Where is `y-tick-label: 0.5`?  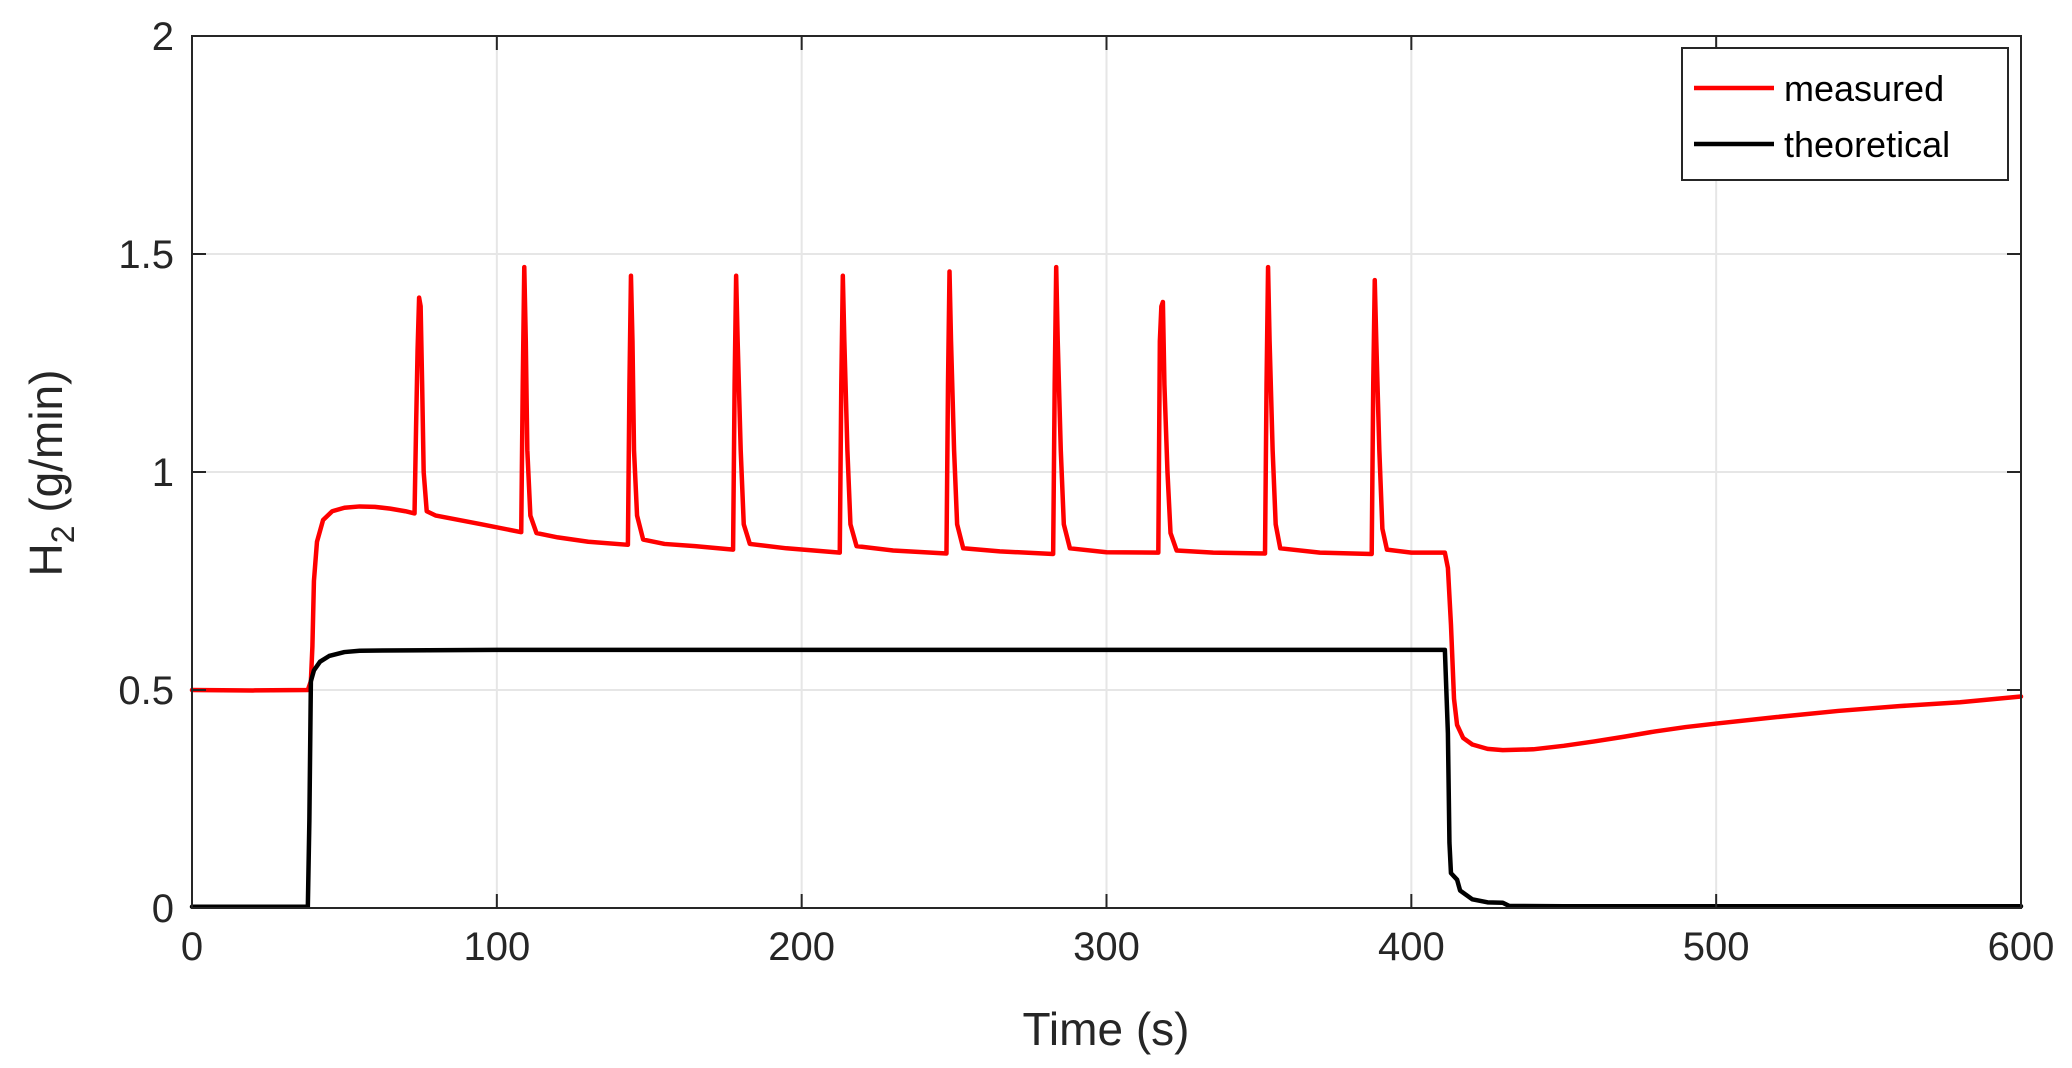
y-tick-label: 0.5 is located at coordinates (146, 691).